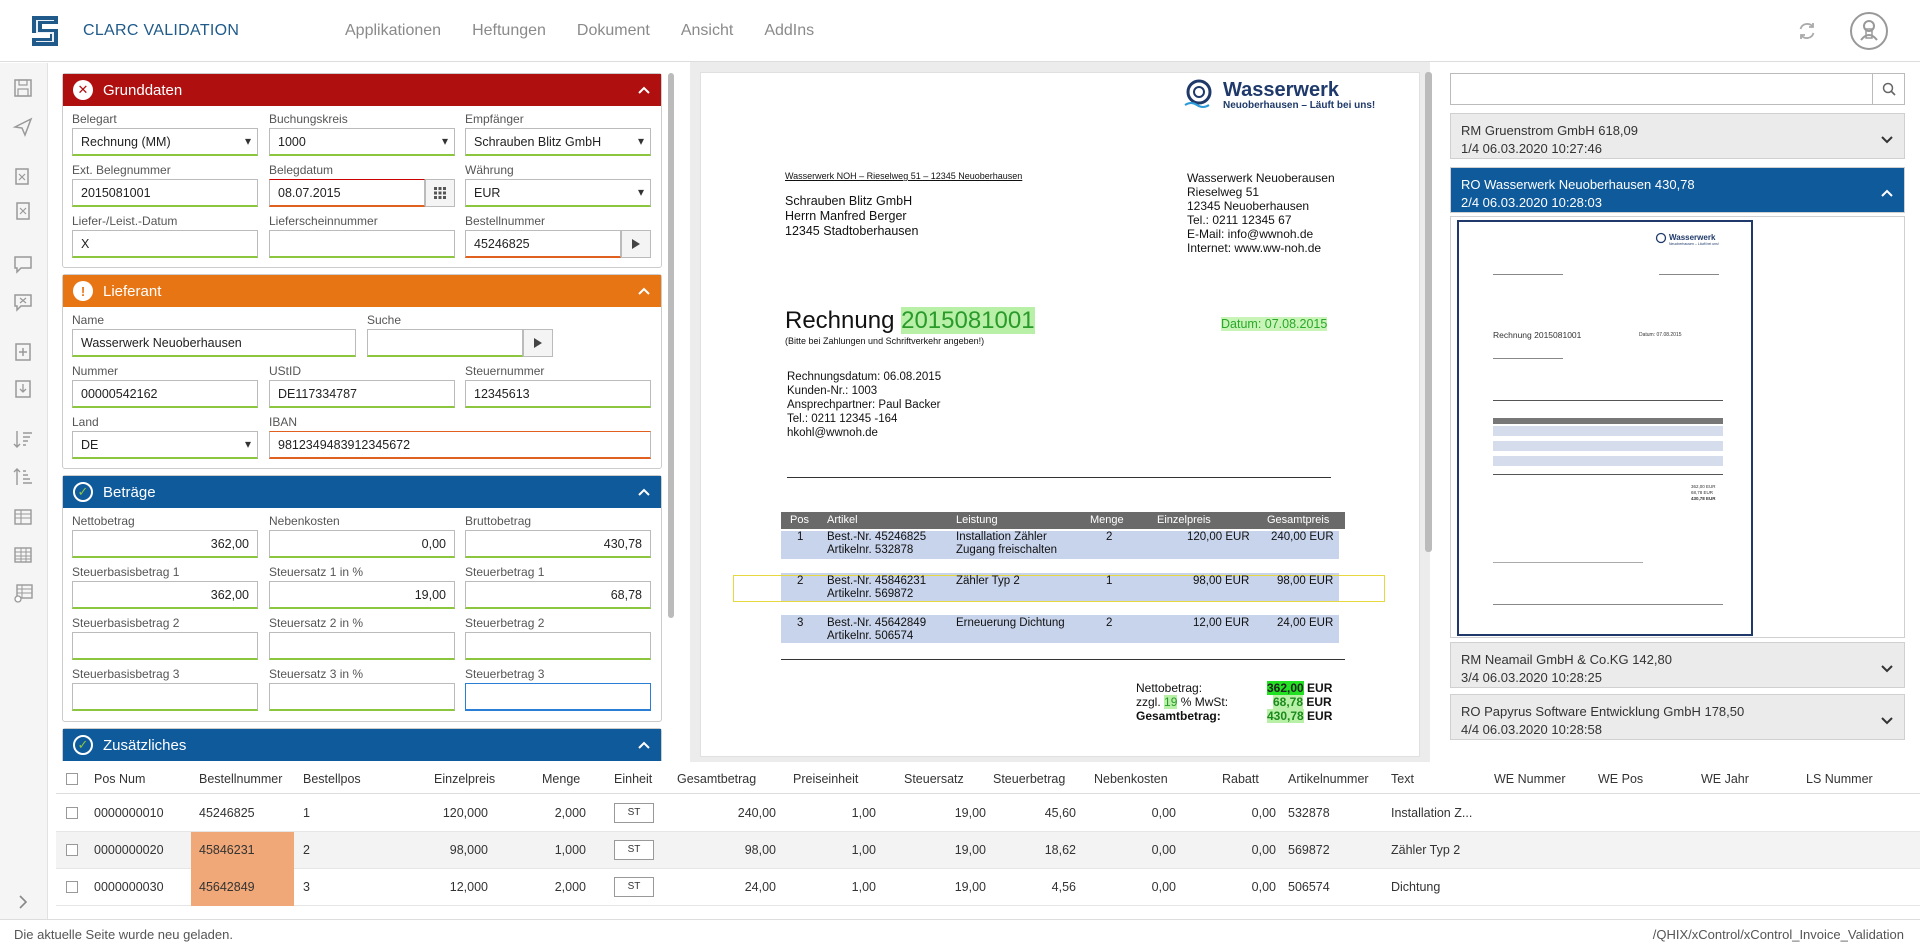 The height and width of the screenshot is (947, 1920). I want to click on buchungskreis-select: 1000, so click(362, 142).